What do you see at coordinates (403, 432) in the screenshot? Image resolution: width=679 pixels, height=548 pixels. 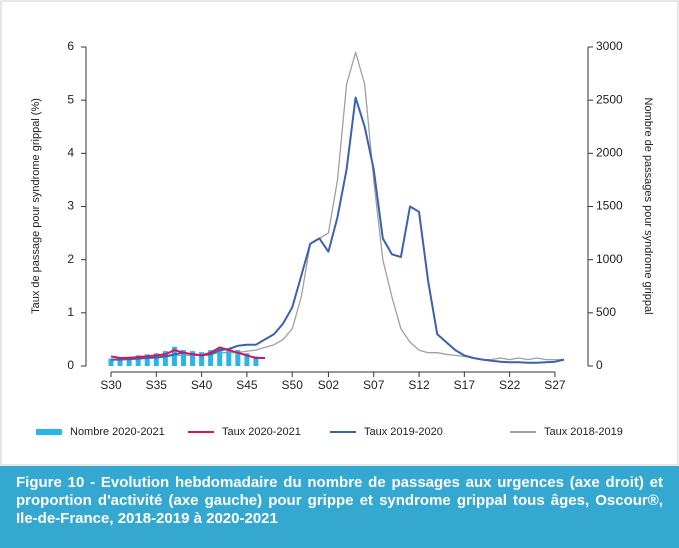 I see `legend-label: Taux 2019-2020` at bounding box center [403, 432].